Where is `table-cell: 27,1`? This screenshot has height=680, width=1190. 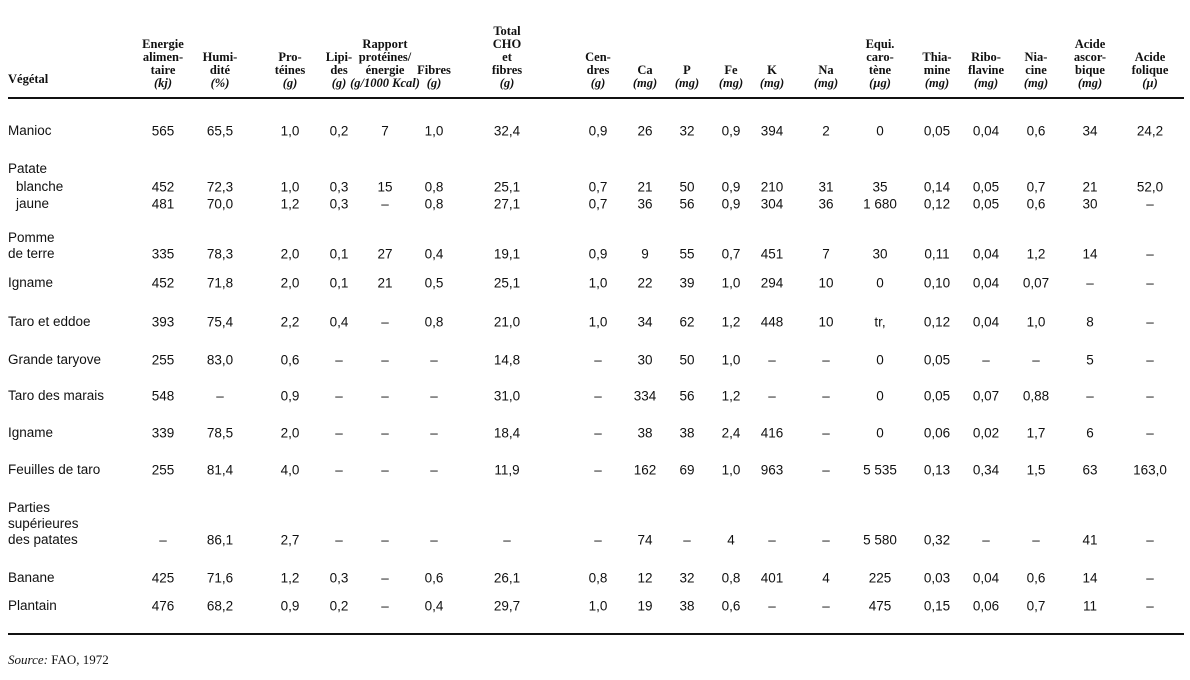
table-cell: 27,1 is located at coordinates (507, 204).